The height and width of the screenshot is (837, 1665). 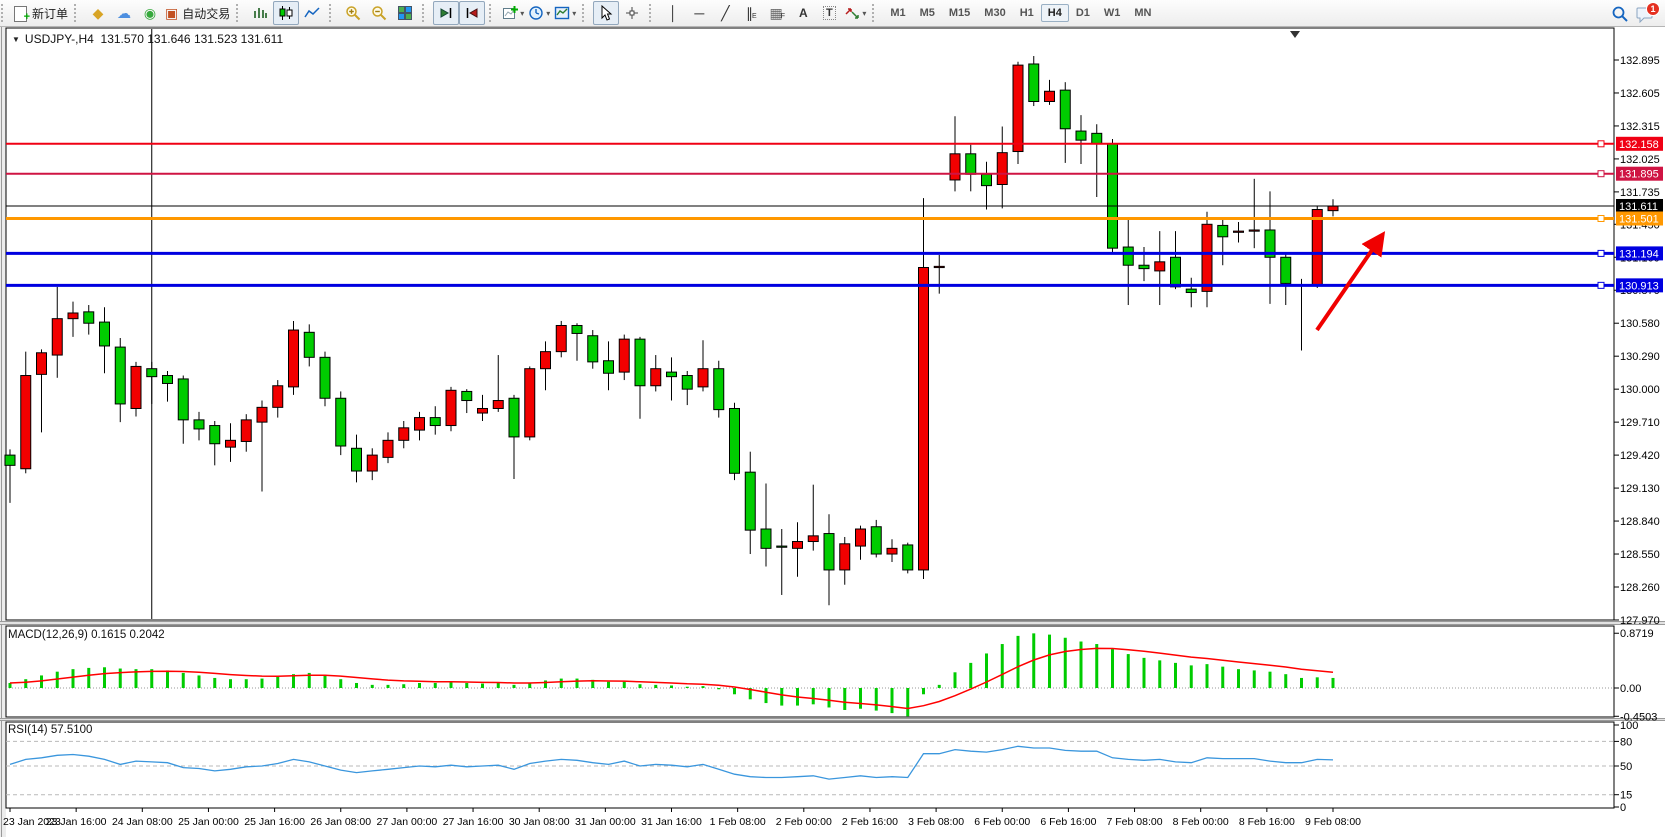 What do you see at coordinates (1295, 34) in the screenshot?
I see `chart-shift-marker` at bounding box center [1295, 34].